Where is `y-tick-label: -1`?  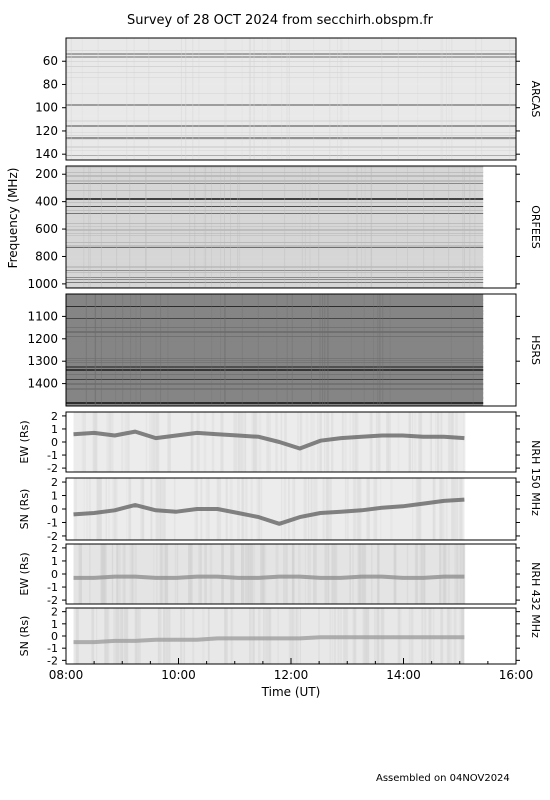
y-tick-label: -1 is located at coordinates (52, 522).